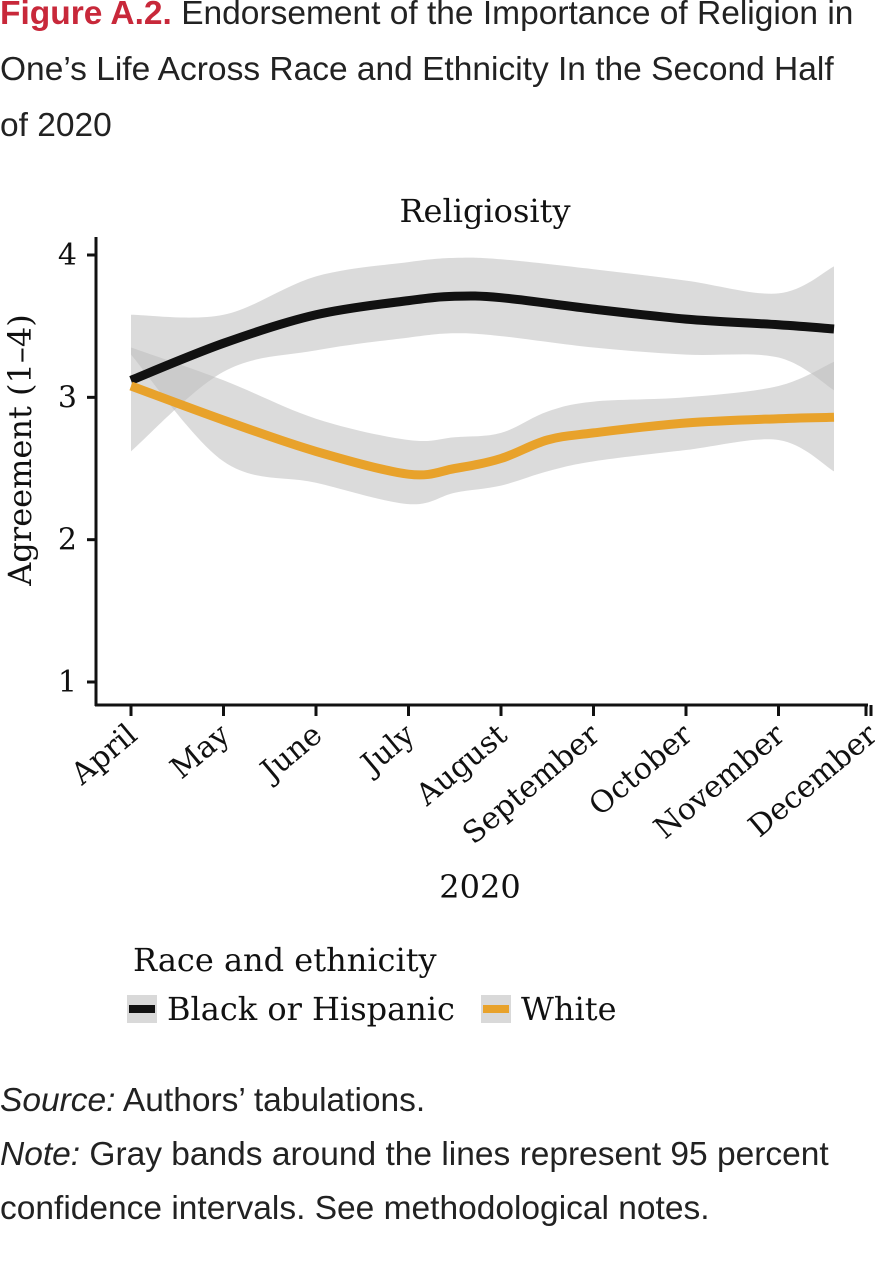 This screenshot has width=875, height=1280. Describe the element at coordinates (67, 255) in the screenshot. I see `y-tick-label: 4` at that location.